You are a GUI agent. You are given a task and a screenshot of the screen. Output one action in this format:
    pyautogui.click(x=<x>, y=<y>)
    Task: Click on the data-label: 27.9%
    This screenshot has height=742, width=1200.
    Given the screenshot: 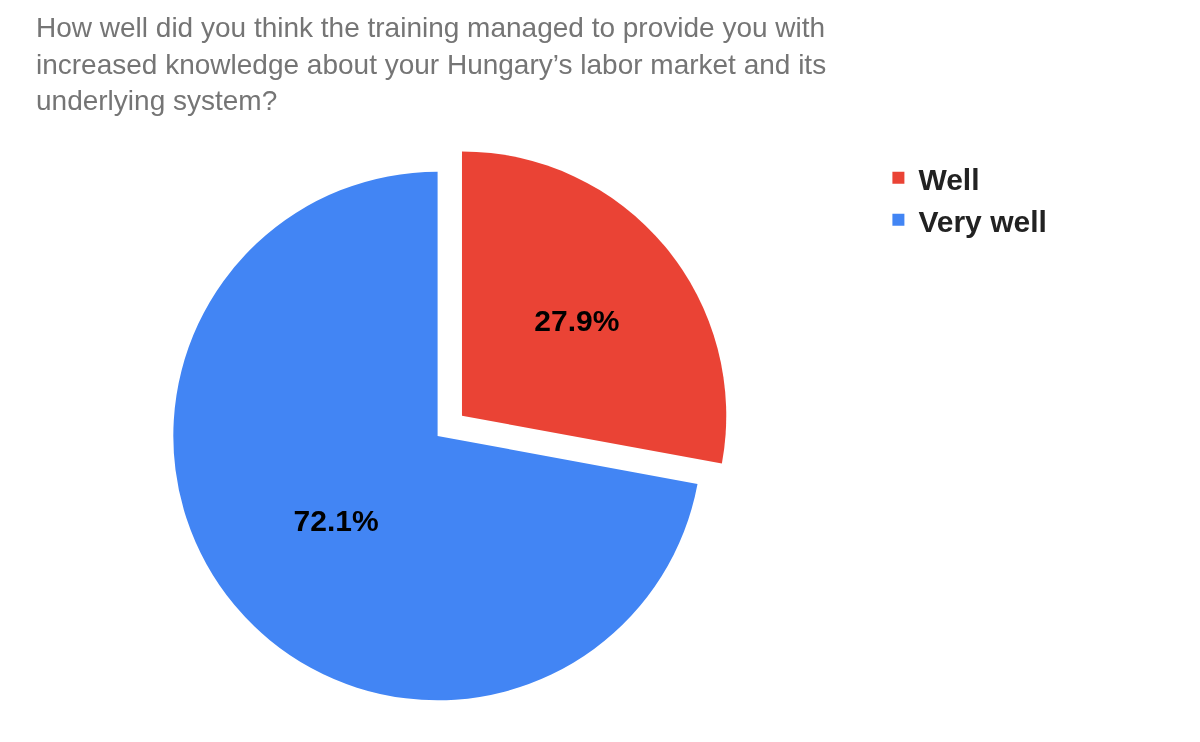 What is the action you would take?
    pyautogui.click(x=577, y=320)
    